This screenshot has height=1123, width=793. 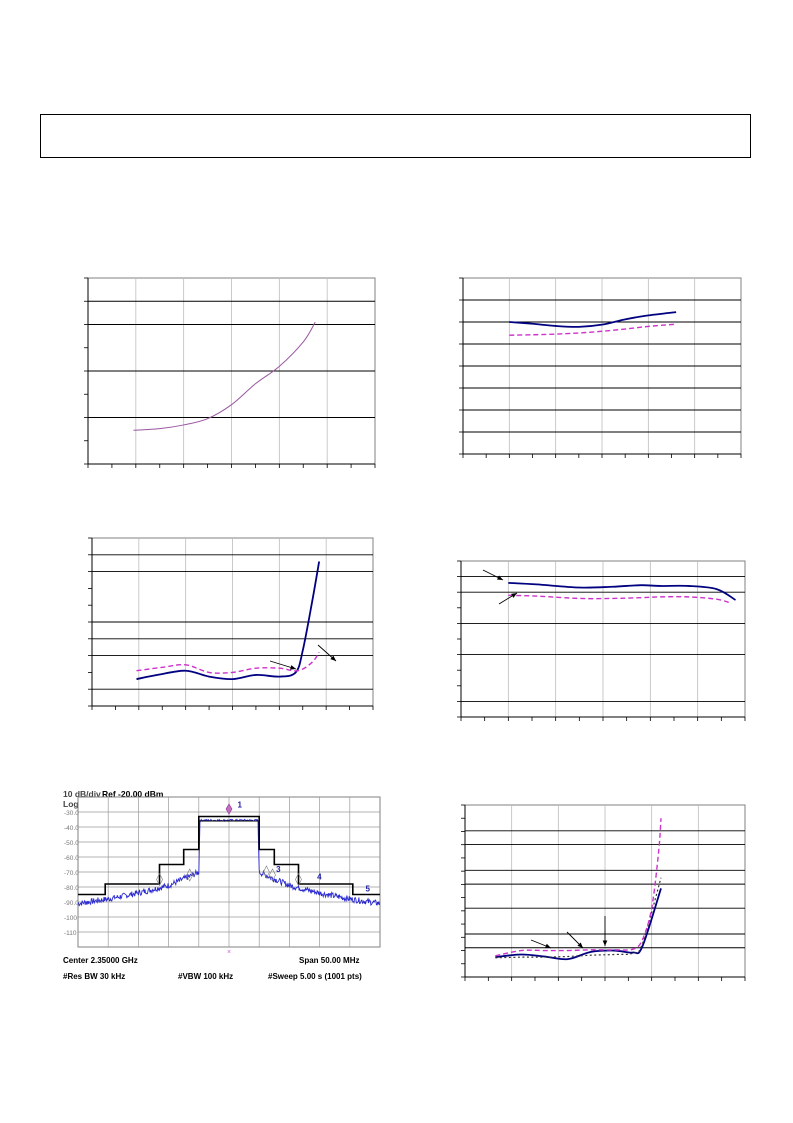 What do you see at coordinates (100, 960) in the screenshot?
I see `spectrum-center-label: Center 2.35000 GHz` at bounding box center [100, 960].